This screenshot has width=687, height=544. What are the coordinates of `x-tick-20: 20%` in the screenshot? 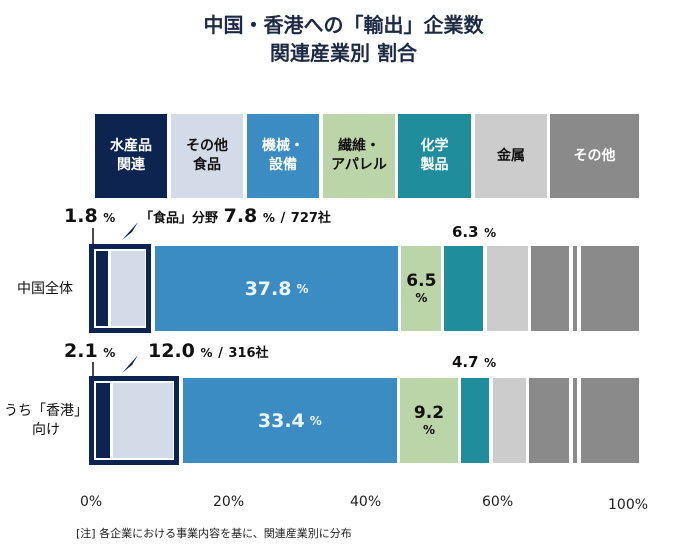 It's located at (229, 502).